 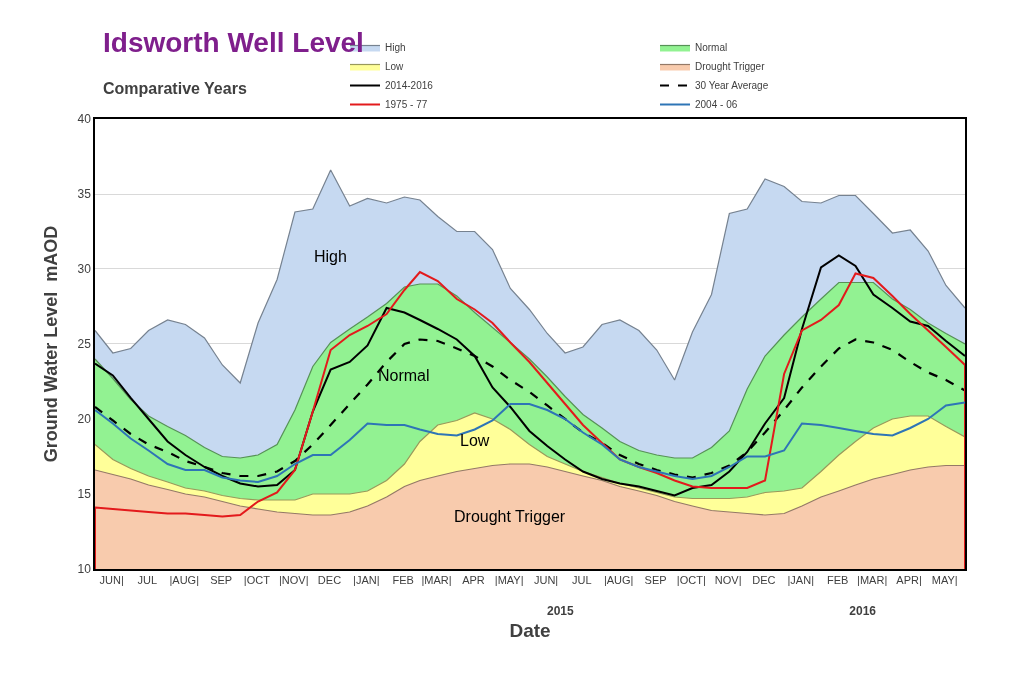 I want to click on annotation: High, so click(x=330, y=256).